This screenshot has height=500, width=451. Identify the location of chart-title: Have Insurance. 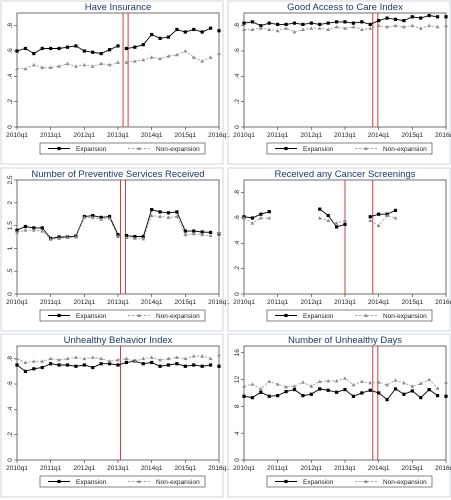
(118, 7).